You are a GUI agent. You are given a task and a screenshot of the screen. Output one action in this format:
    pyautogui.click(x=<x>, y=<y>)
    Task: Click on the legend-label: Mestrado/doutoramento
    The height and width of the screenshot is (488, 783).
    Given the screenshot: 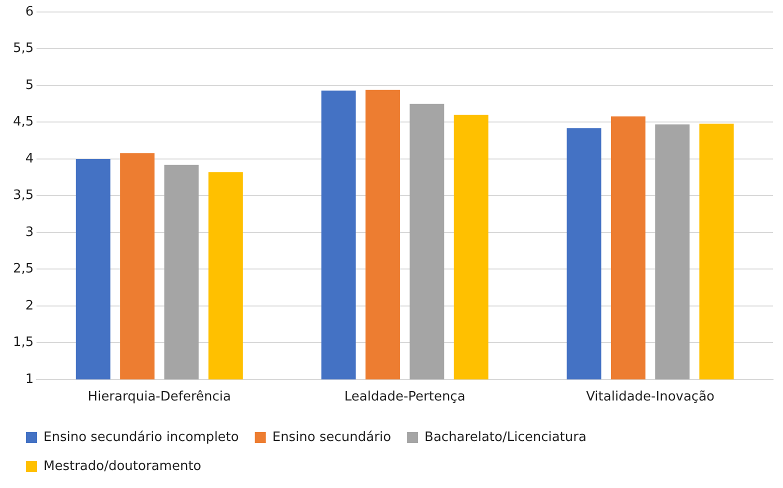 What is the action you would take?
    pyautogui.click(x=123, y=466)
    